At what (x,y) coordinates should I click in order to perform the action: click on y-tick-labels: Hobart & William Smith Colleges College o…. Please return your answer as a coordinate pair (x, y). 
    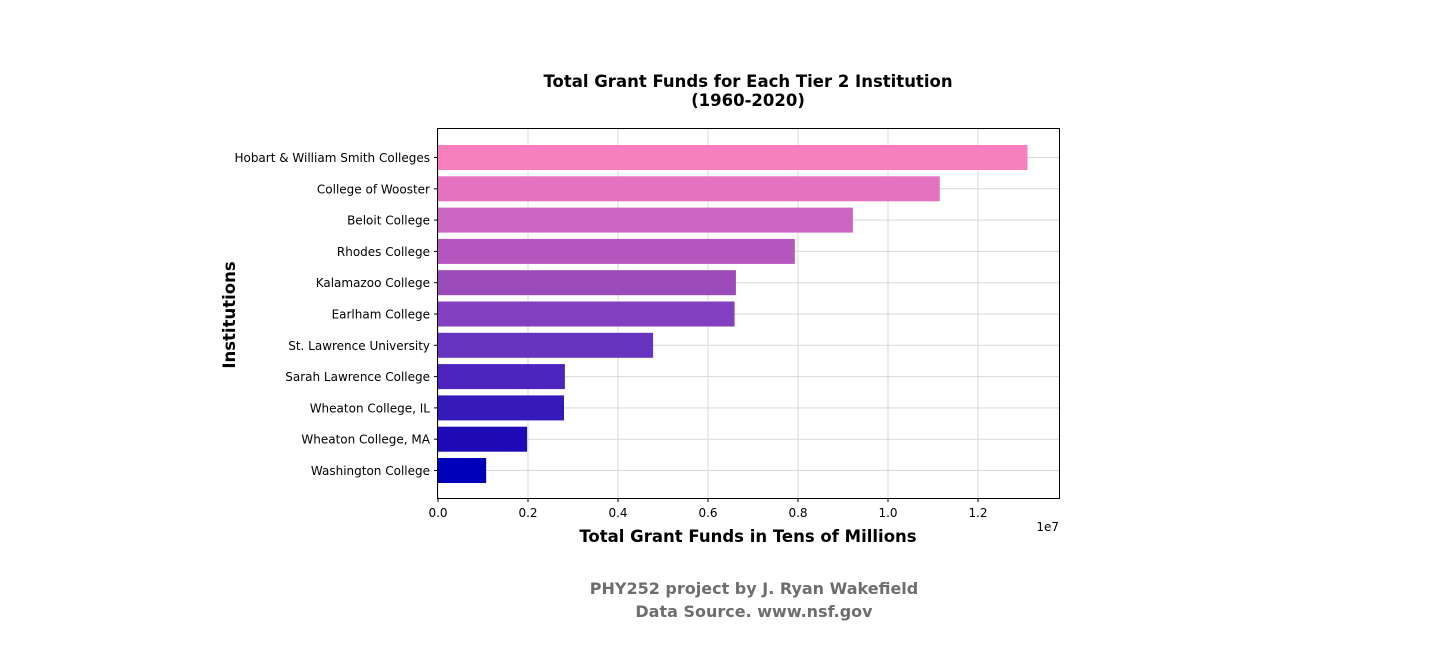
    Looking at the image, I should click on (336, 314).